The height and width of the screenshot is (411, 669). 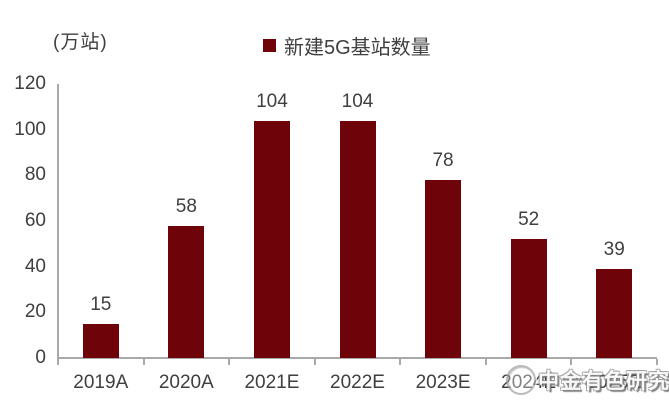 I want to click on y-axis-tick-label: 20, so click(x=35, y=312).